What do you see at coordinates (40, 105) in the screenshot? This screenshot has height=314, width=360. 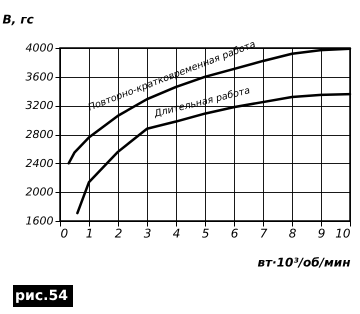 I see `y-tick-label: 3200` at bounding box center [40, 105].